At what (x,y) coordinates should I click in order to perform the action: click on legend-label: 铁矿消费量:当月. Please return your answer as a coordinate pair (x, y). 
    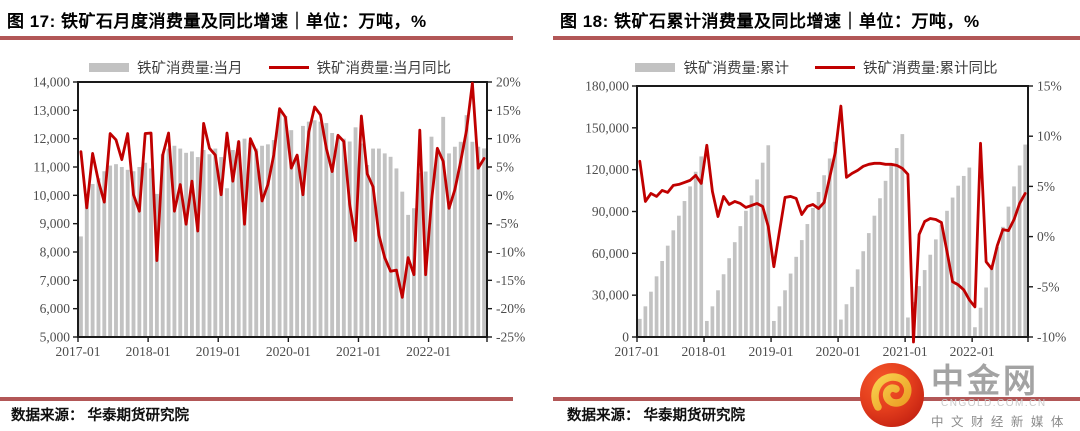
    Looking at the image, I should click on (189, 69).